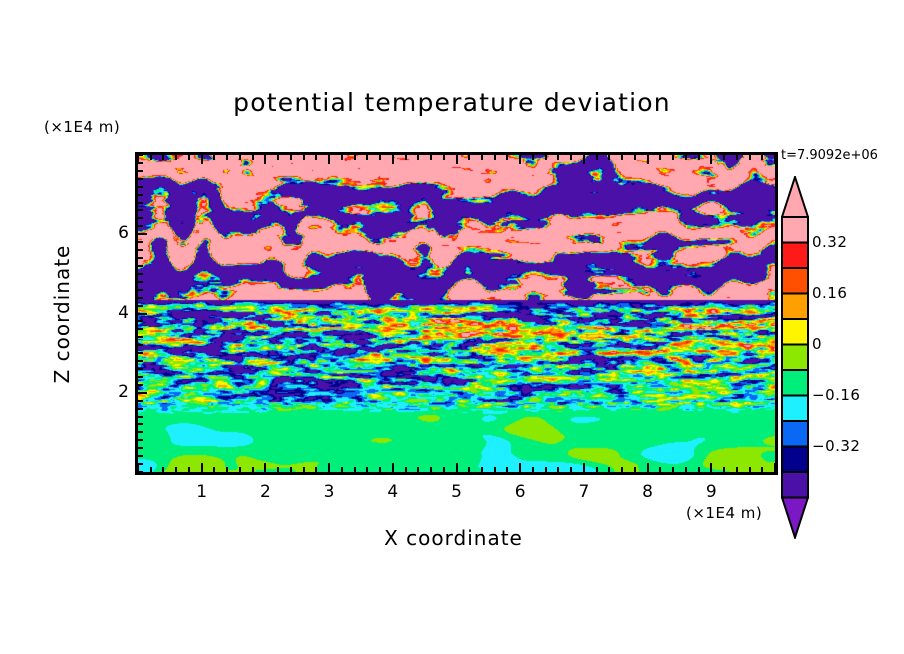 Image resolution: width=904 pixels, height=654 pixels. I want to click on z-axis-title: Z coordinate, so click(62, 314).